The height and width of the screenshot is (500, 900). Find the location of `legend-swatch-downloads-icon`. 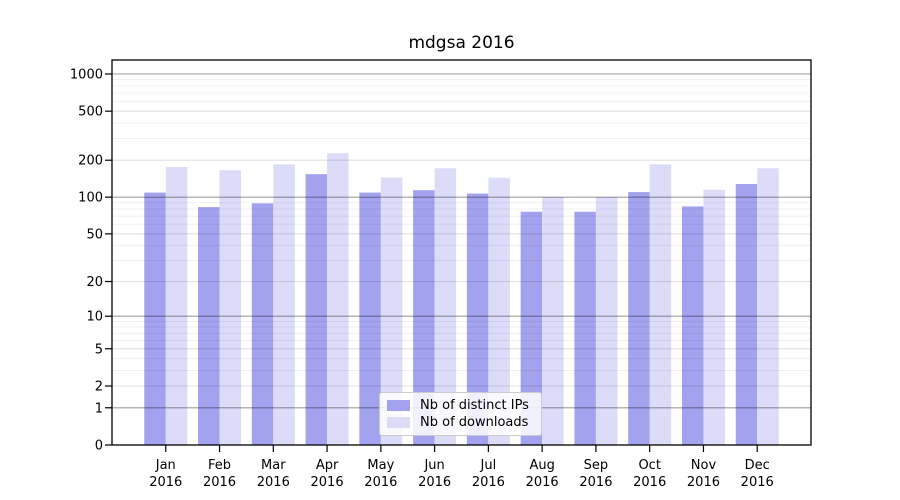

legend-swatch-downloads-icon is located at coordinates (398, 422).